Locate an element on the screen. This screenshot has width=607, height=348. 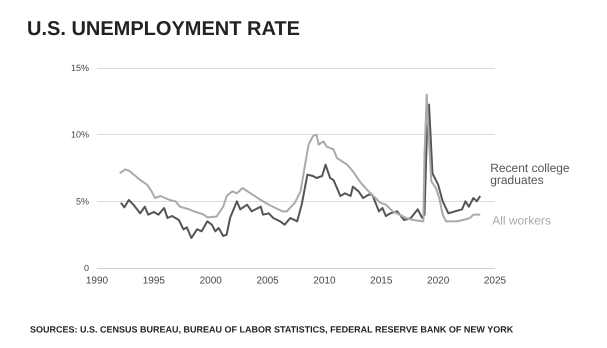
source-note: SOURCES: U.S. CENSUS BUREAU, BUREAU OF LABOR STATISTICS, FEDERAL RESERVE BANK OF NEW YORK is located at coordinates (272, 329).